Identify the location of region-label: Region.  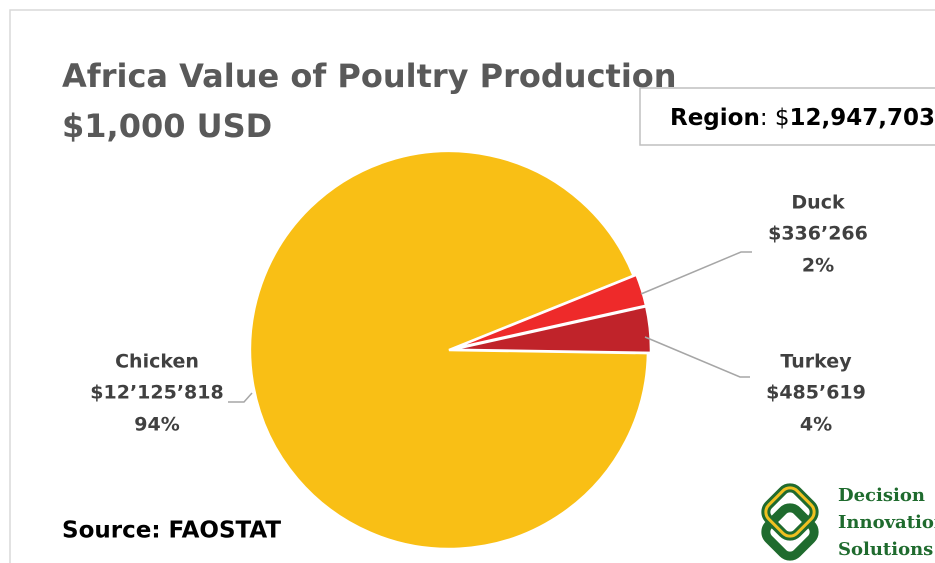
(715, 118).